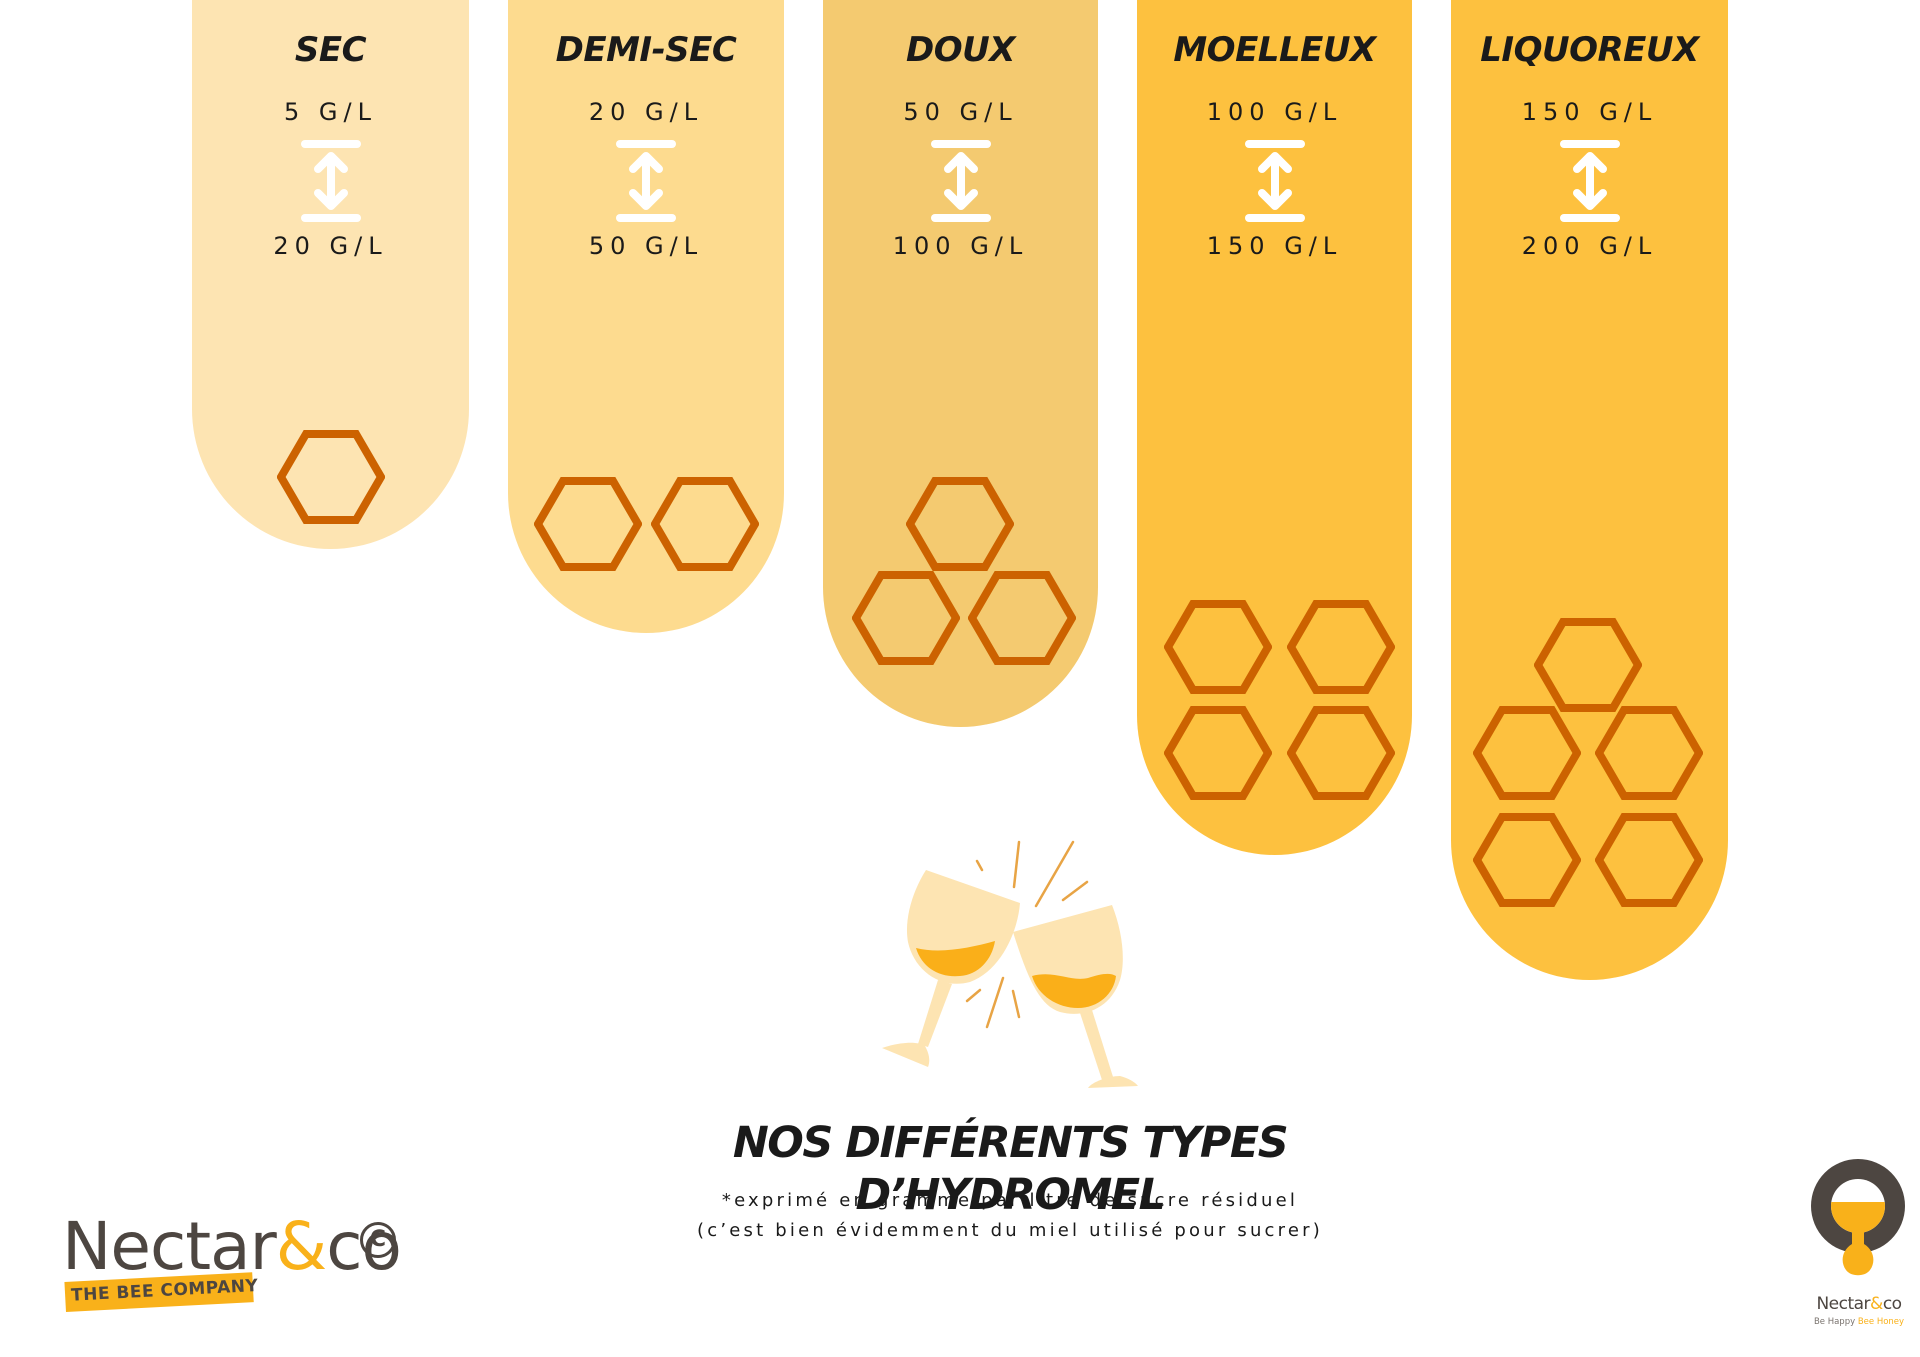 This screenshot has height=1357, width=1920. Describe the element at coordinates (1892, 1304) in the screenshot. I see `brand-name-small-part2: co` at that location.